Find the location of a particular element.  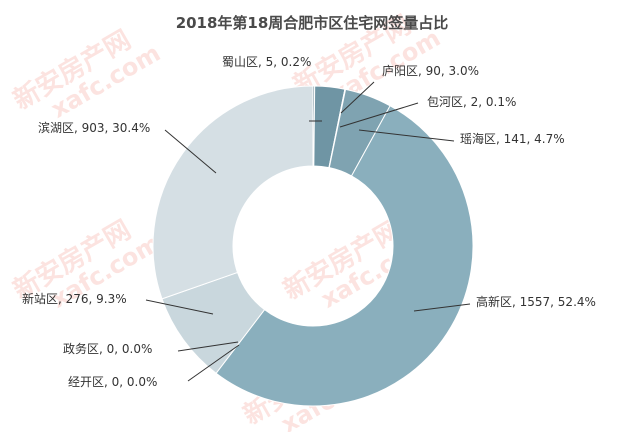

slice-label-滨湖区: 滨湖区, 903, 30.4% is located at coordinates (94, 127).